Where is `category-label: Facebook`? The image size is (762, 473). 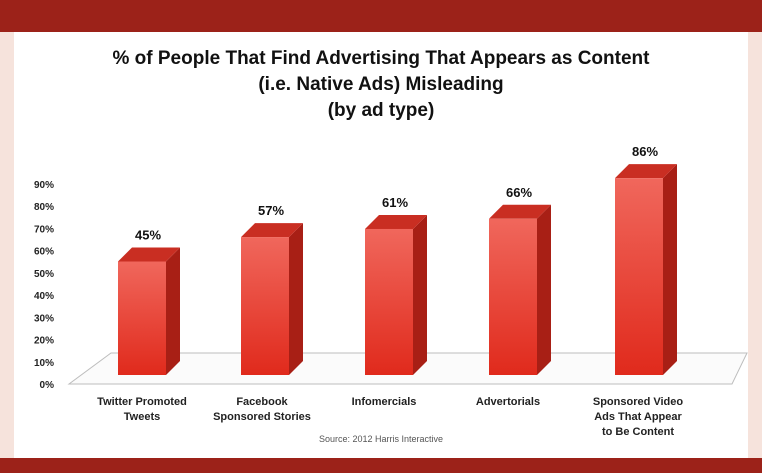
category-label: Facebook is located at coordinates (262, 402).